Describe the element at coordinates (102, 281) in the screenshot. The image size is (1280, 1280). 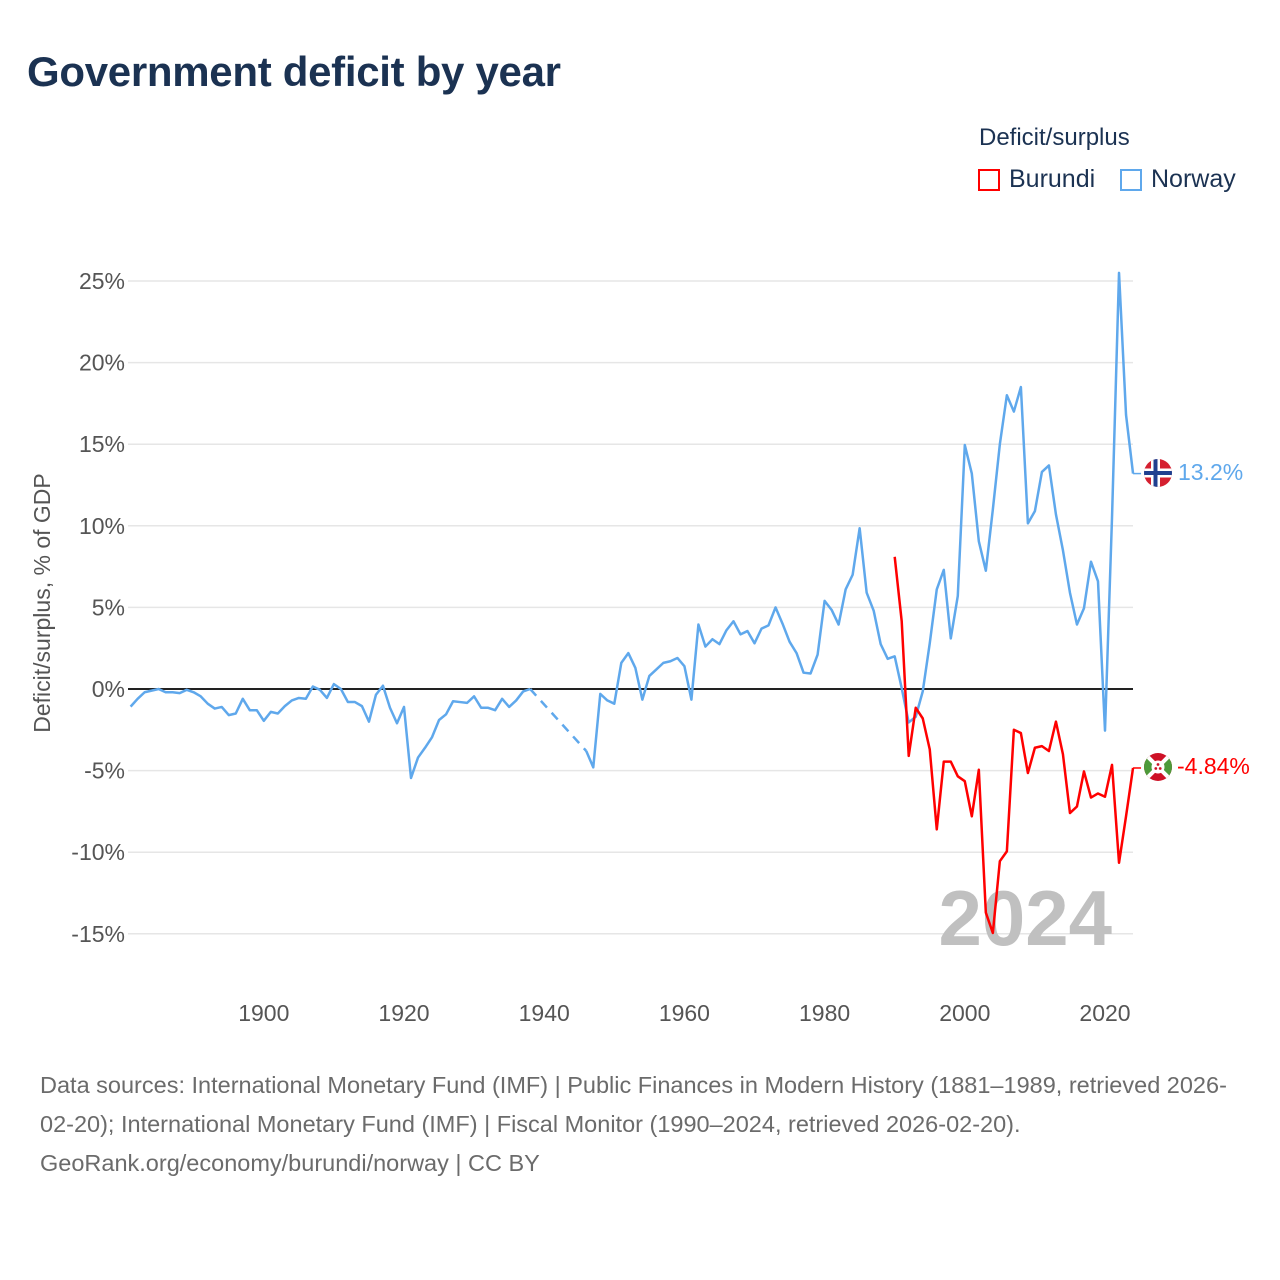
I see `y-tick-label: 25%` at that location.